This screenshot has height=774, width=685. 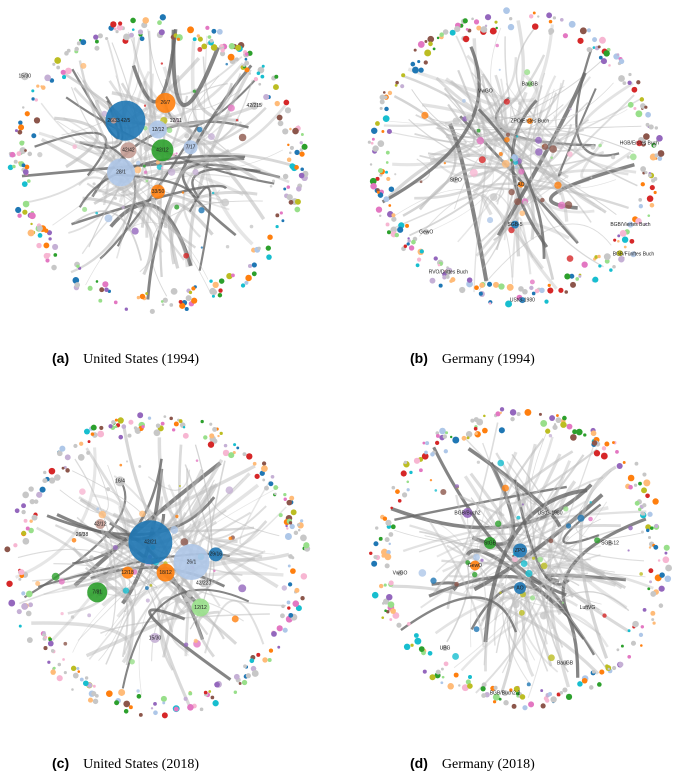 What do you see at coordinates (128, 151) in the screenshot?
I see `node-label: 42/42` at bounding box center [128, 151].